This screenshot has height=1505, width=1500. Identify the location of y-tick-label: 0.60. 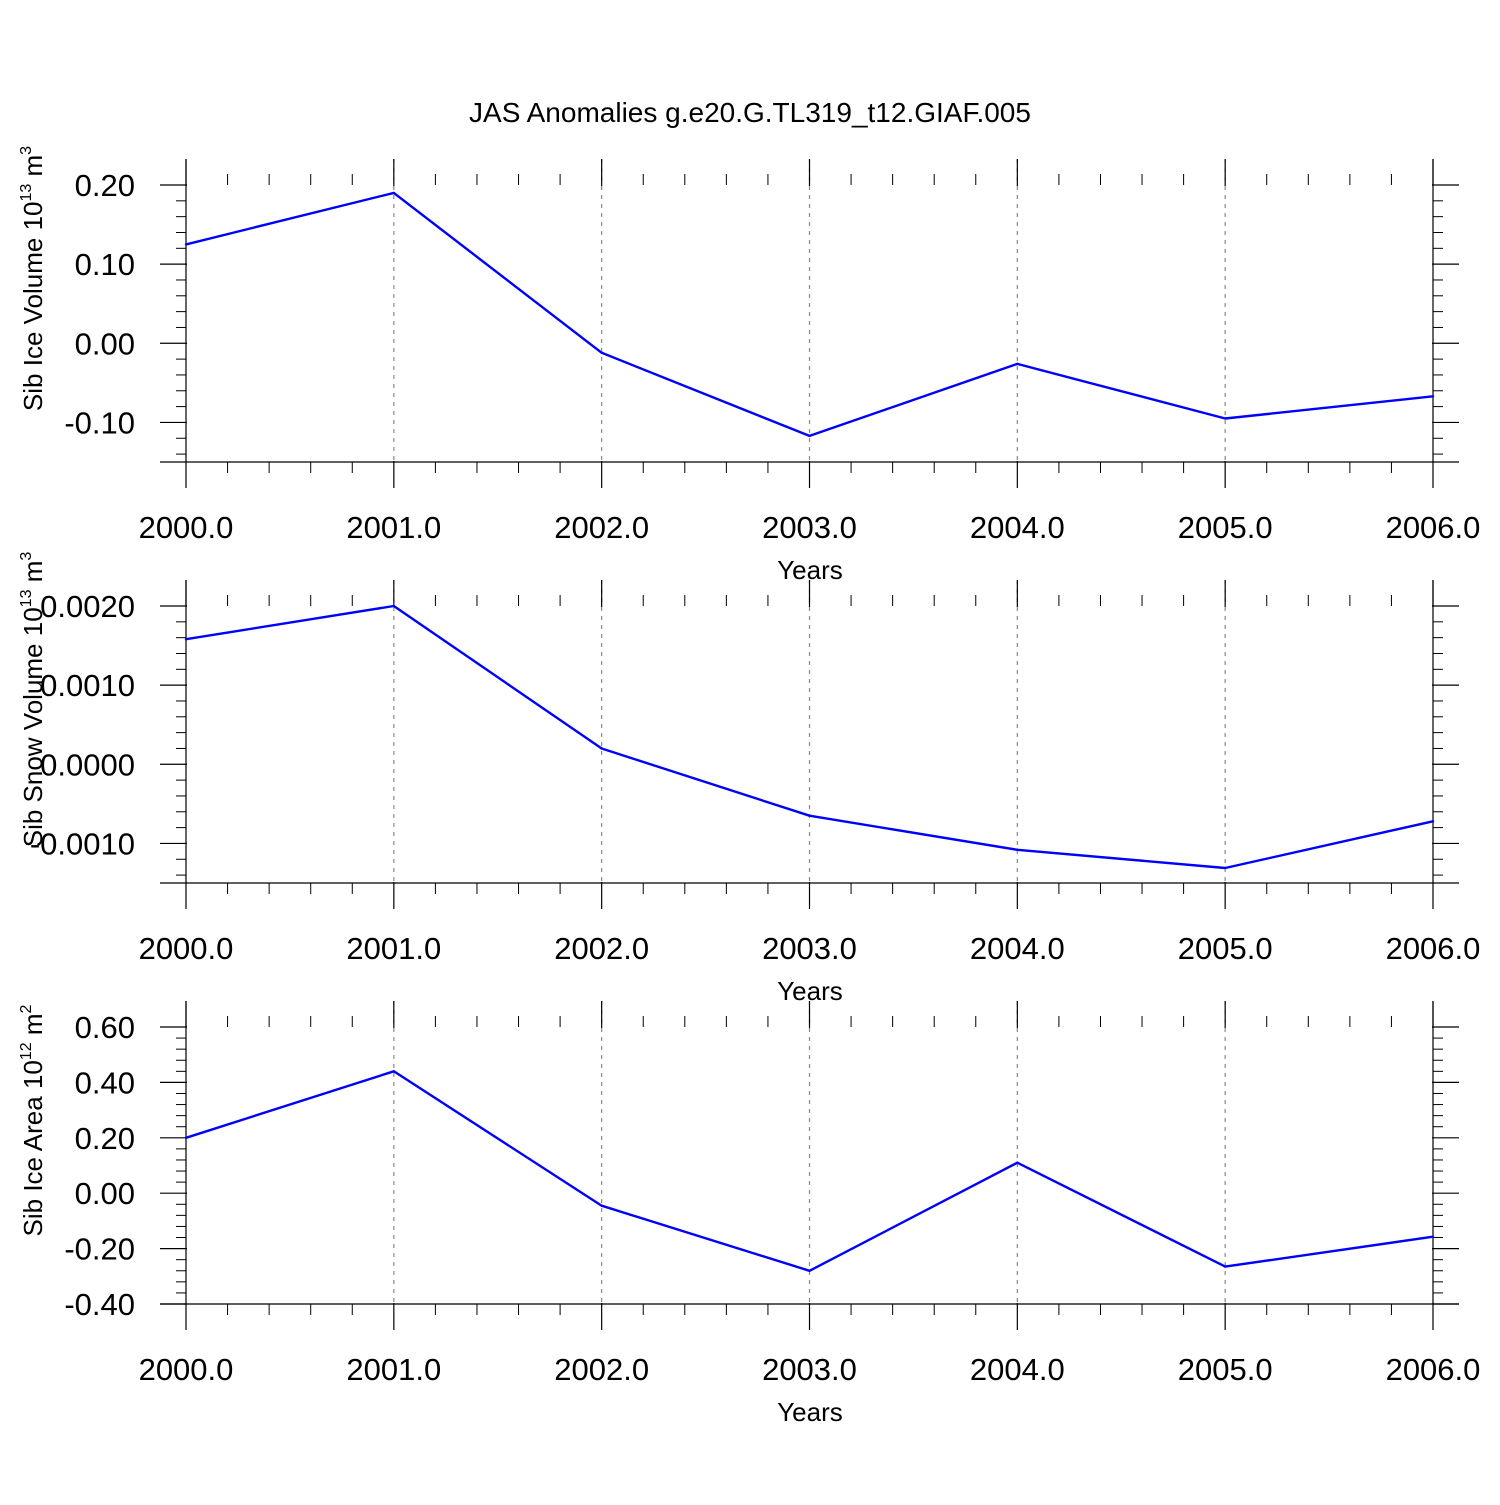
(105, 1027).